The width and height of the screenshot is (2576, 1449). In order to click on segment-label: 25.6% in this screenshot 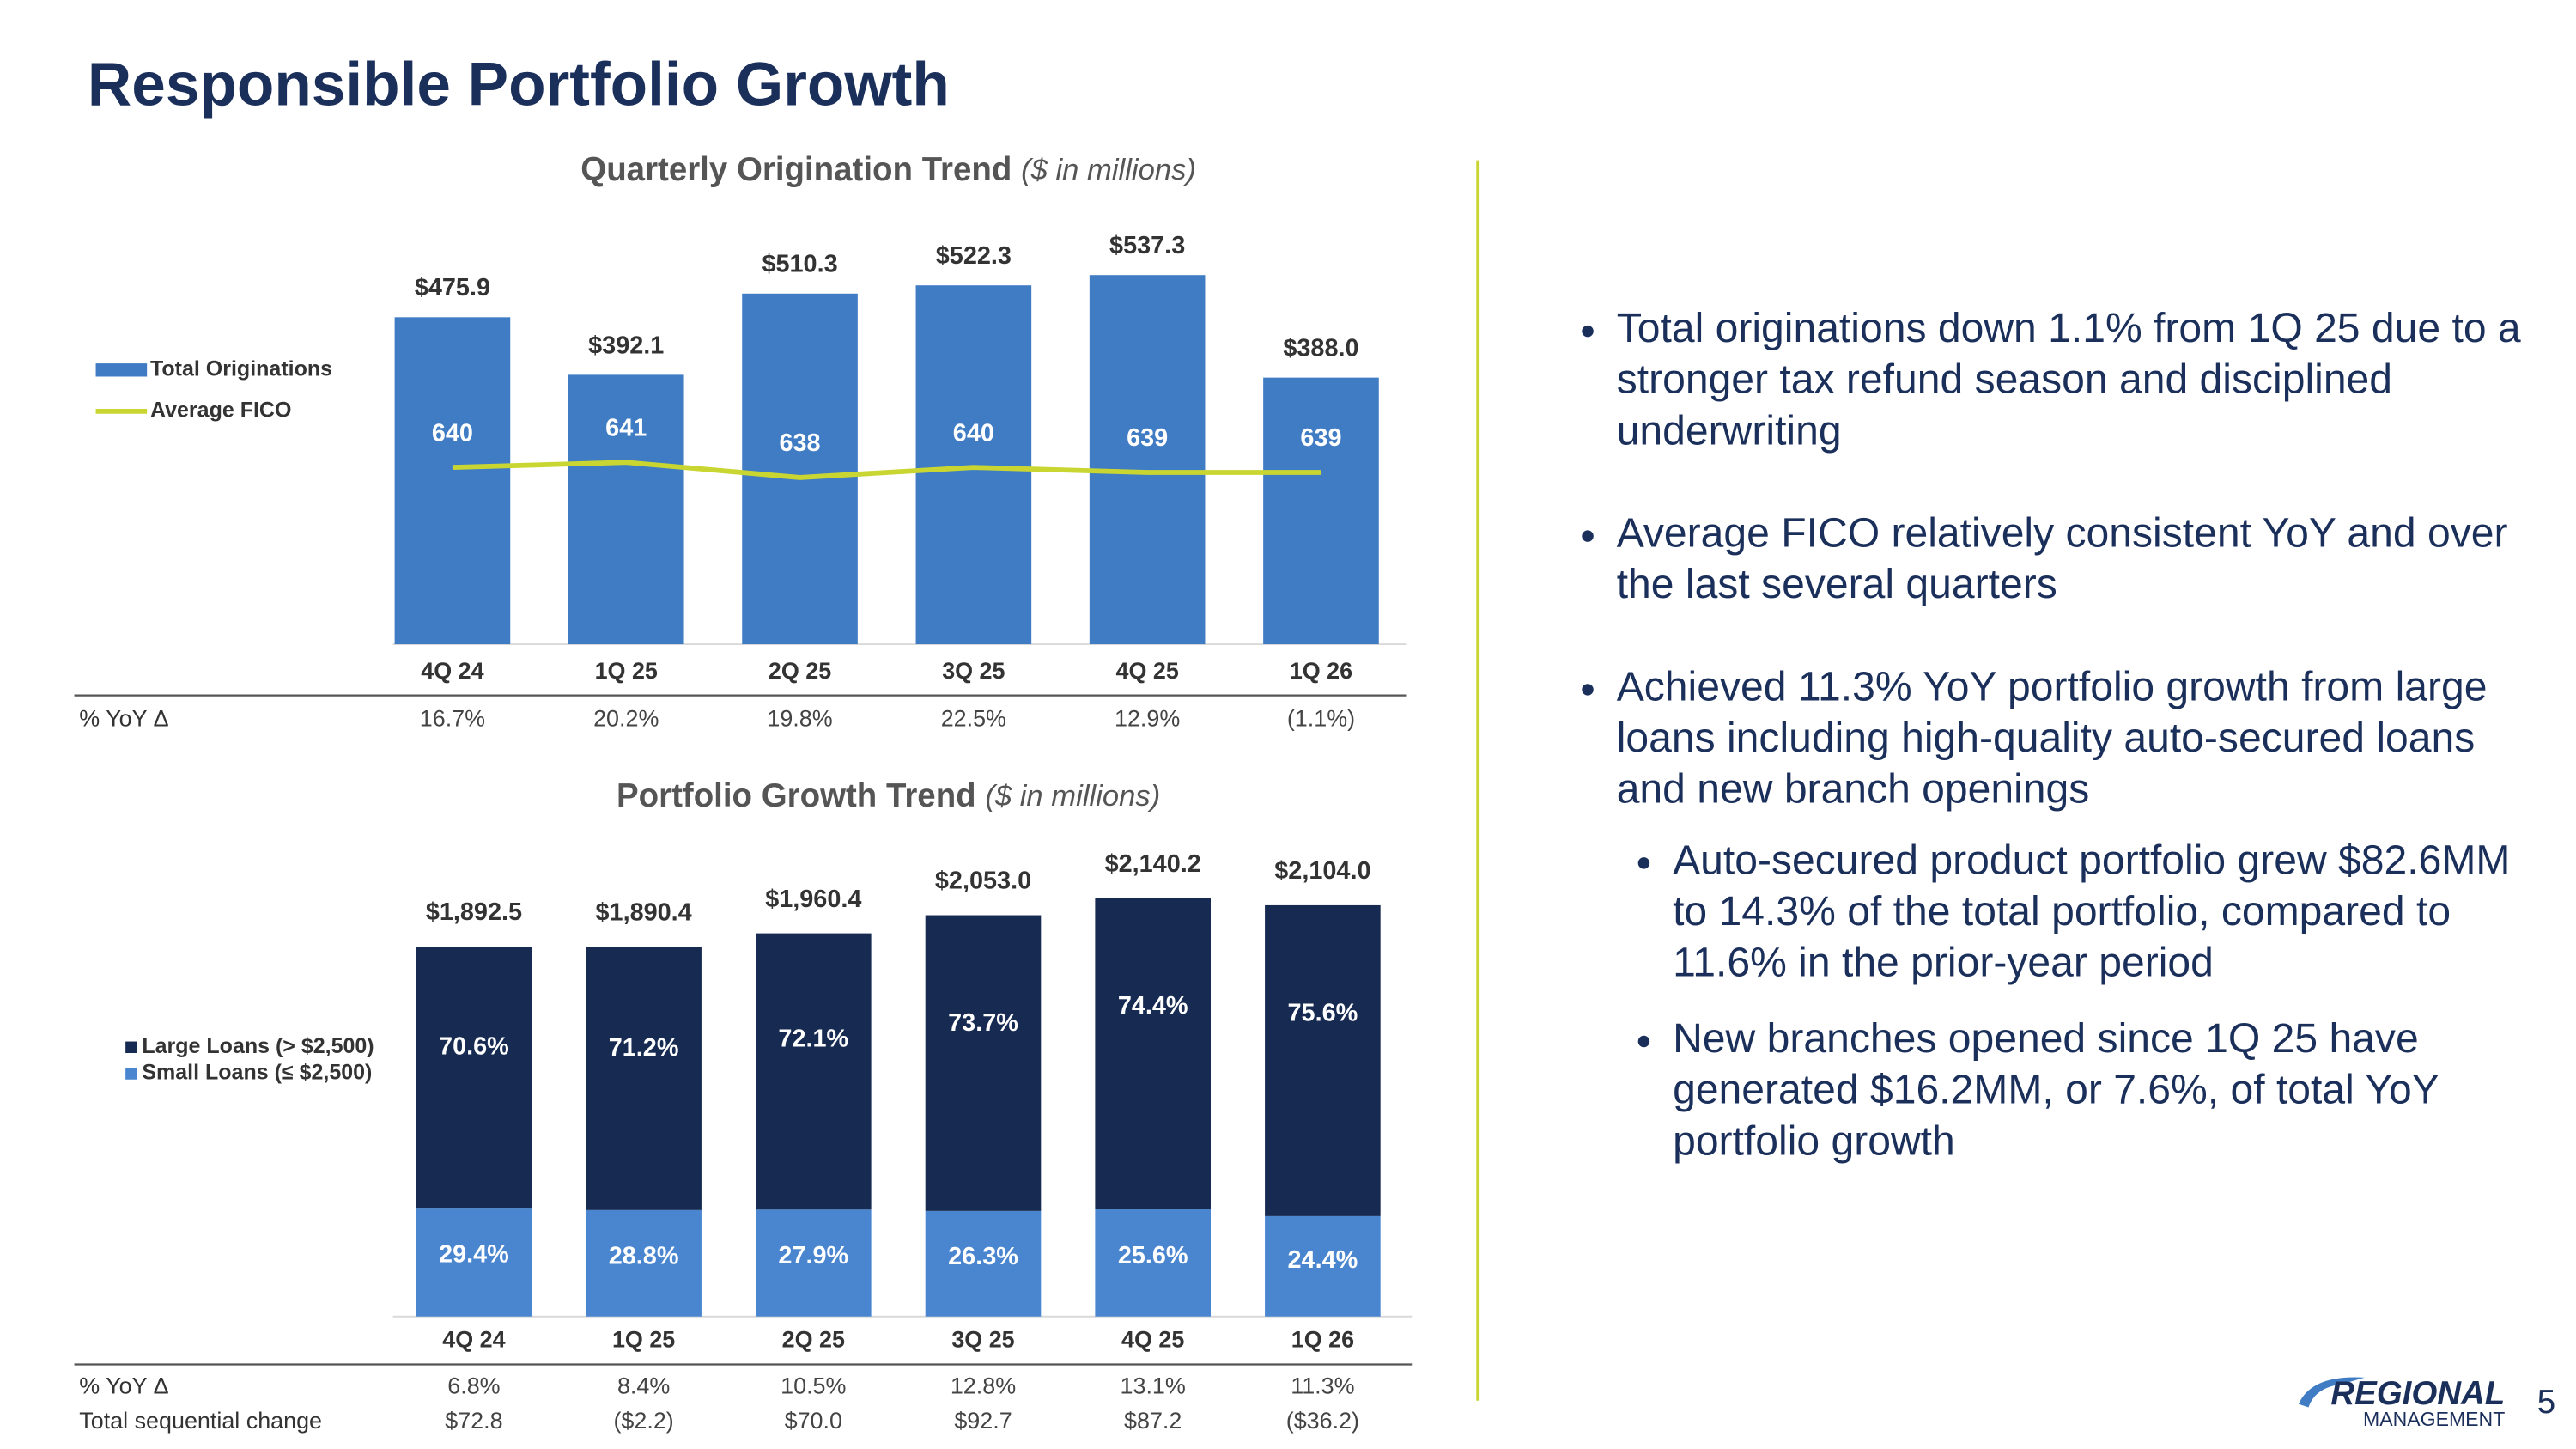, I will do `click(1153, 1255)`.